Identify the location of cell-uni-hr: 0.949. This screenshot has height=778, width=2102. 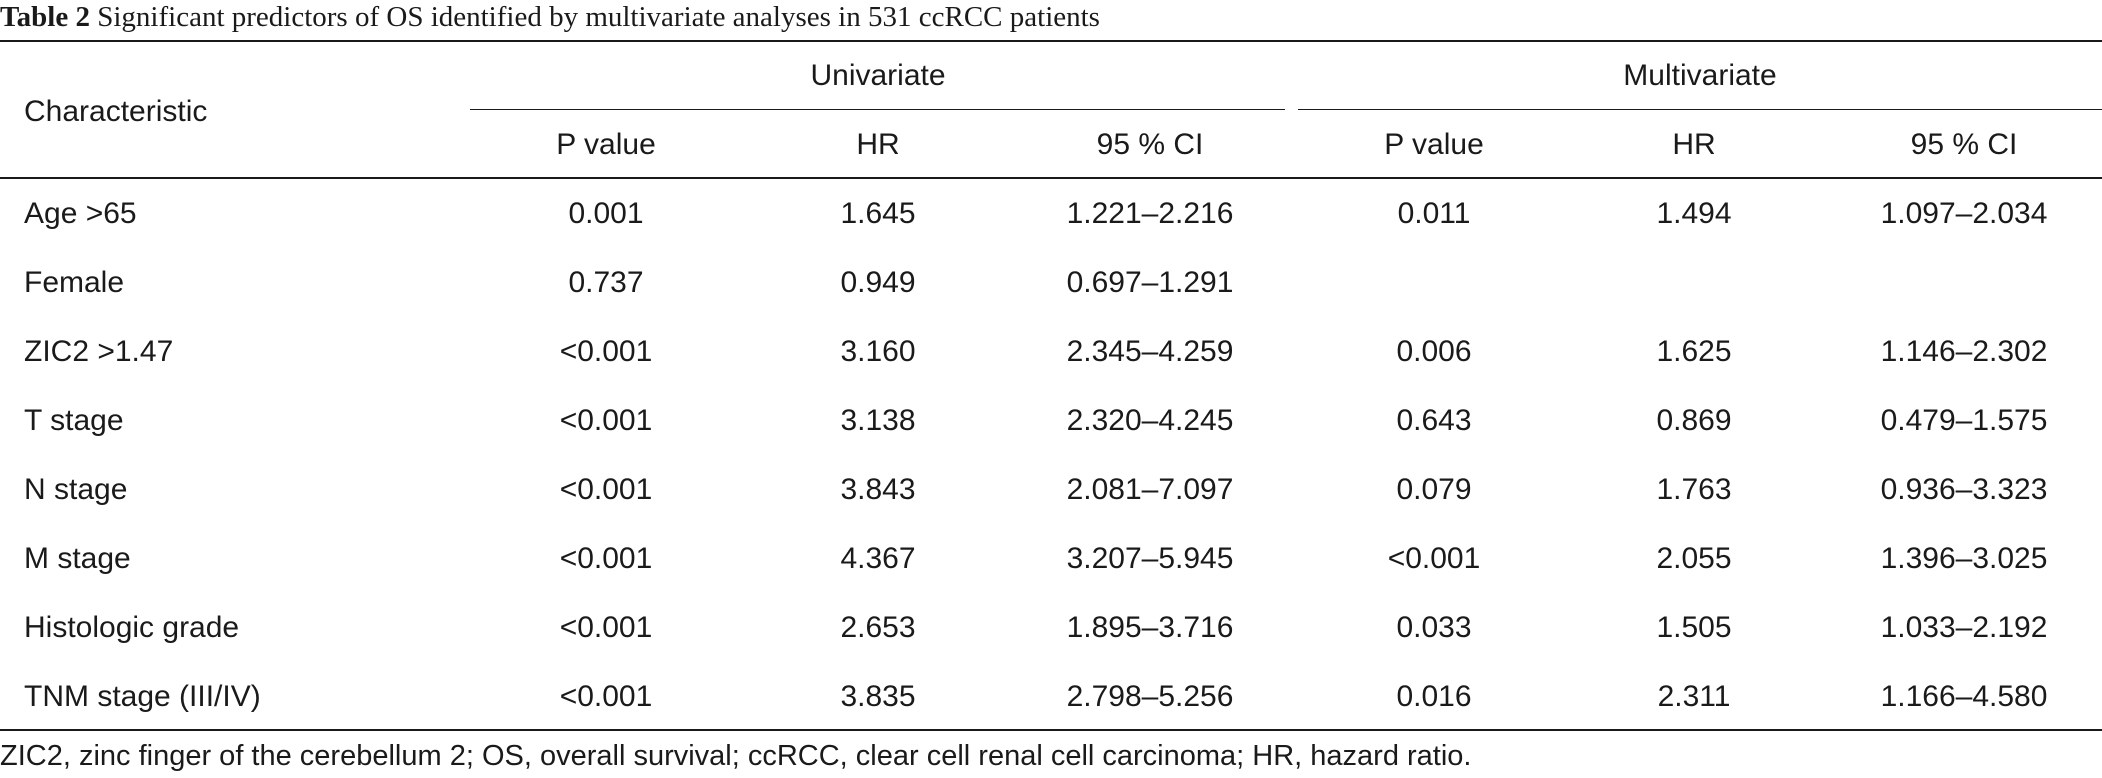
(878, 282).